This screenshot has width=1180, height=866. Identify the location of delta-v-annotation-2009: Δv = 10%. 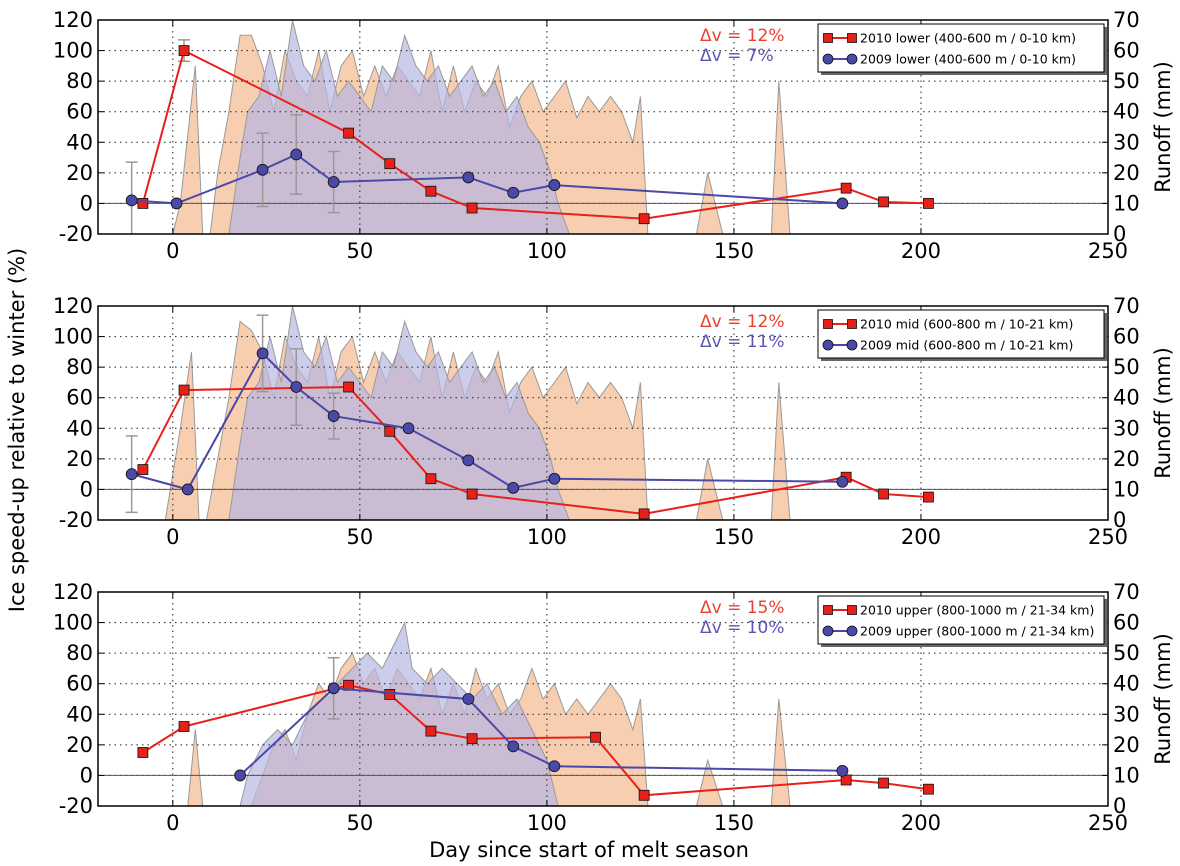
(742, 628).